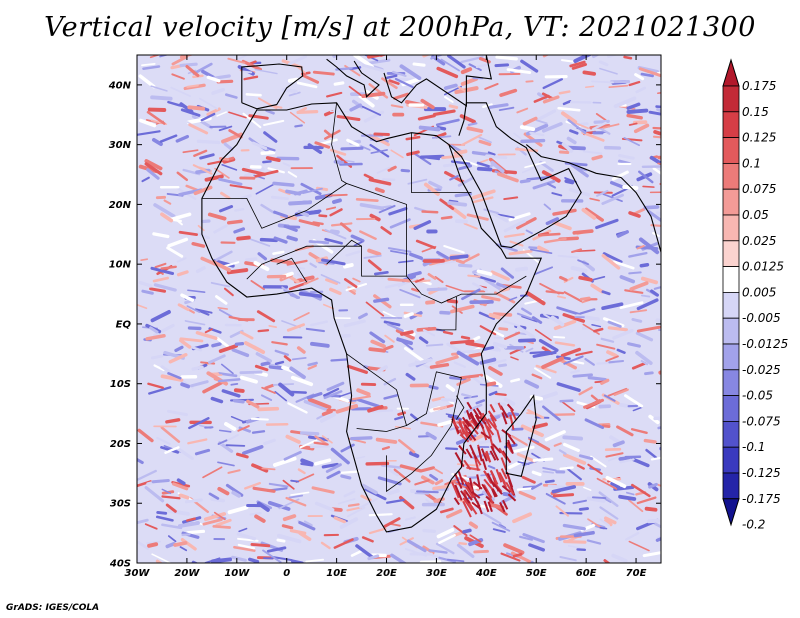 This screenshot has height=618, width=800. I want to click on arabia-coastline, so click(515, 175).